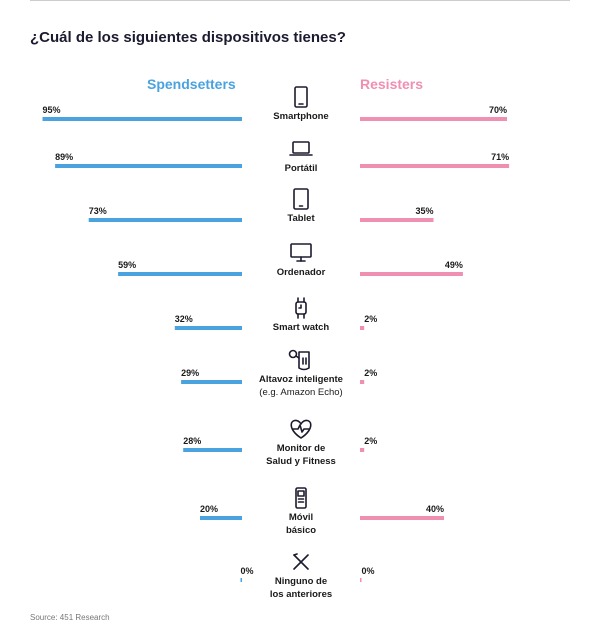 The height and width of the screenshot is (640, 600). Describe the element at coordinates (301, 379) in the screenshot. I see `category-label: Altavoz inteligente` at that location.